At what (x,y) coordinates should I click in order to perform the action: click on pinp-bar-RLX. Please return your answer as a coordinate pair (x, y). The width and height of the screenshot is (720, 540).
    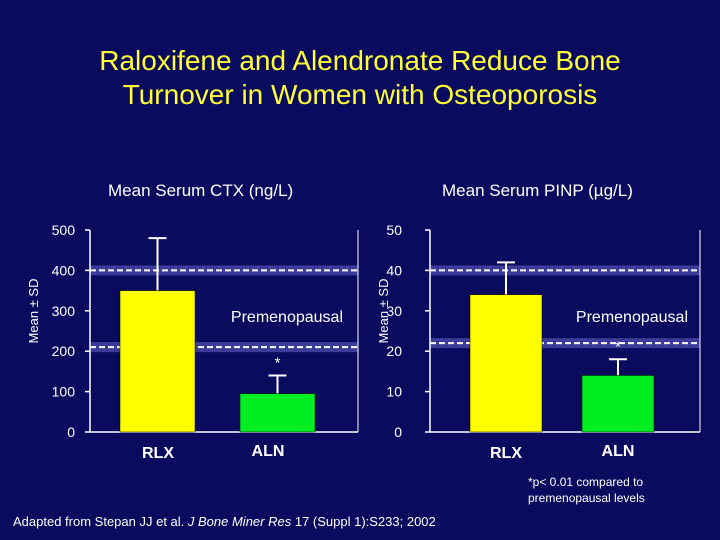
    Looking at the image, I should click on (506, 363).